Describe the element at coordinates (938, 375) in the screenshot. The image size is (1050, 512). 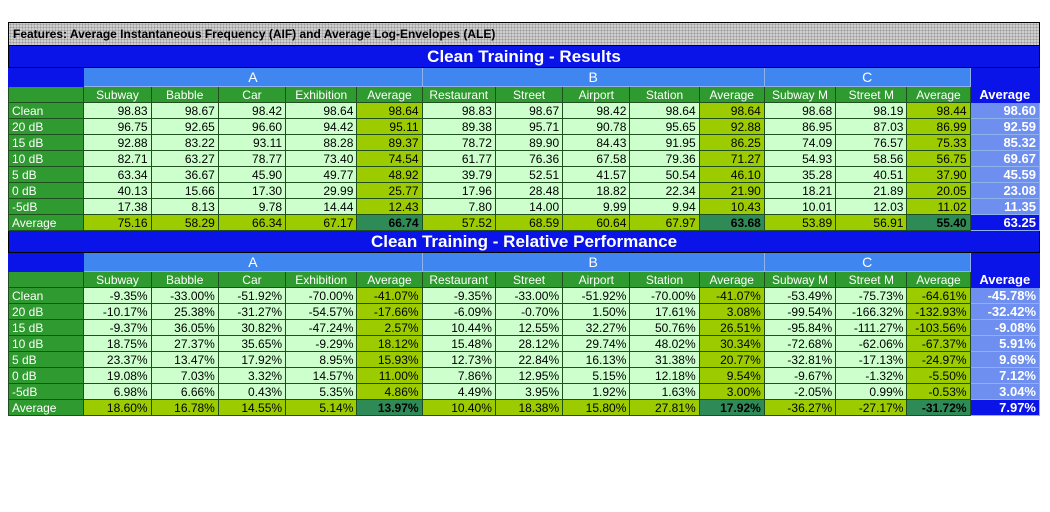
I see `data-cell: -5.50%` at that location.